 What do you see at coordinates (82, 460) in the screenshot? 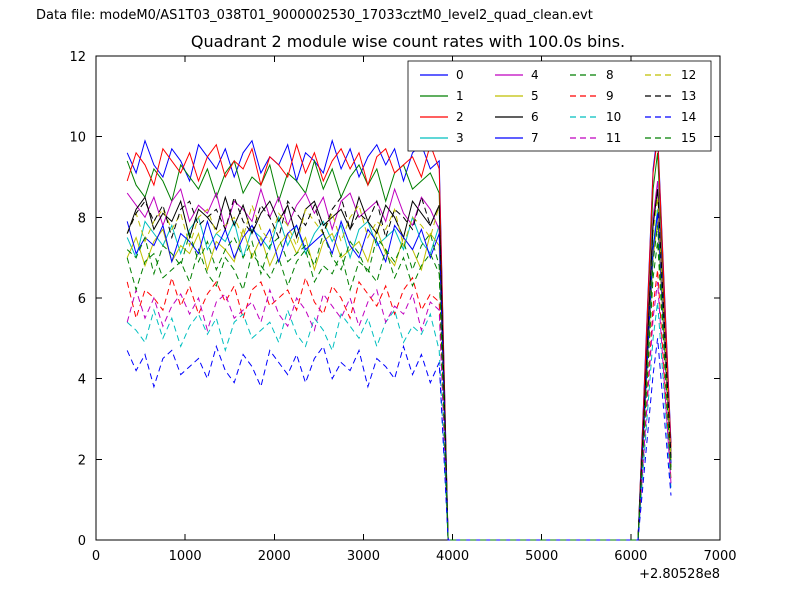
I see `y-tick-label: 2` at bounding box center [82, 460].